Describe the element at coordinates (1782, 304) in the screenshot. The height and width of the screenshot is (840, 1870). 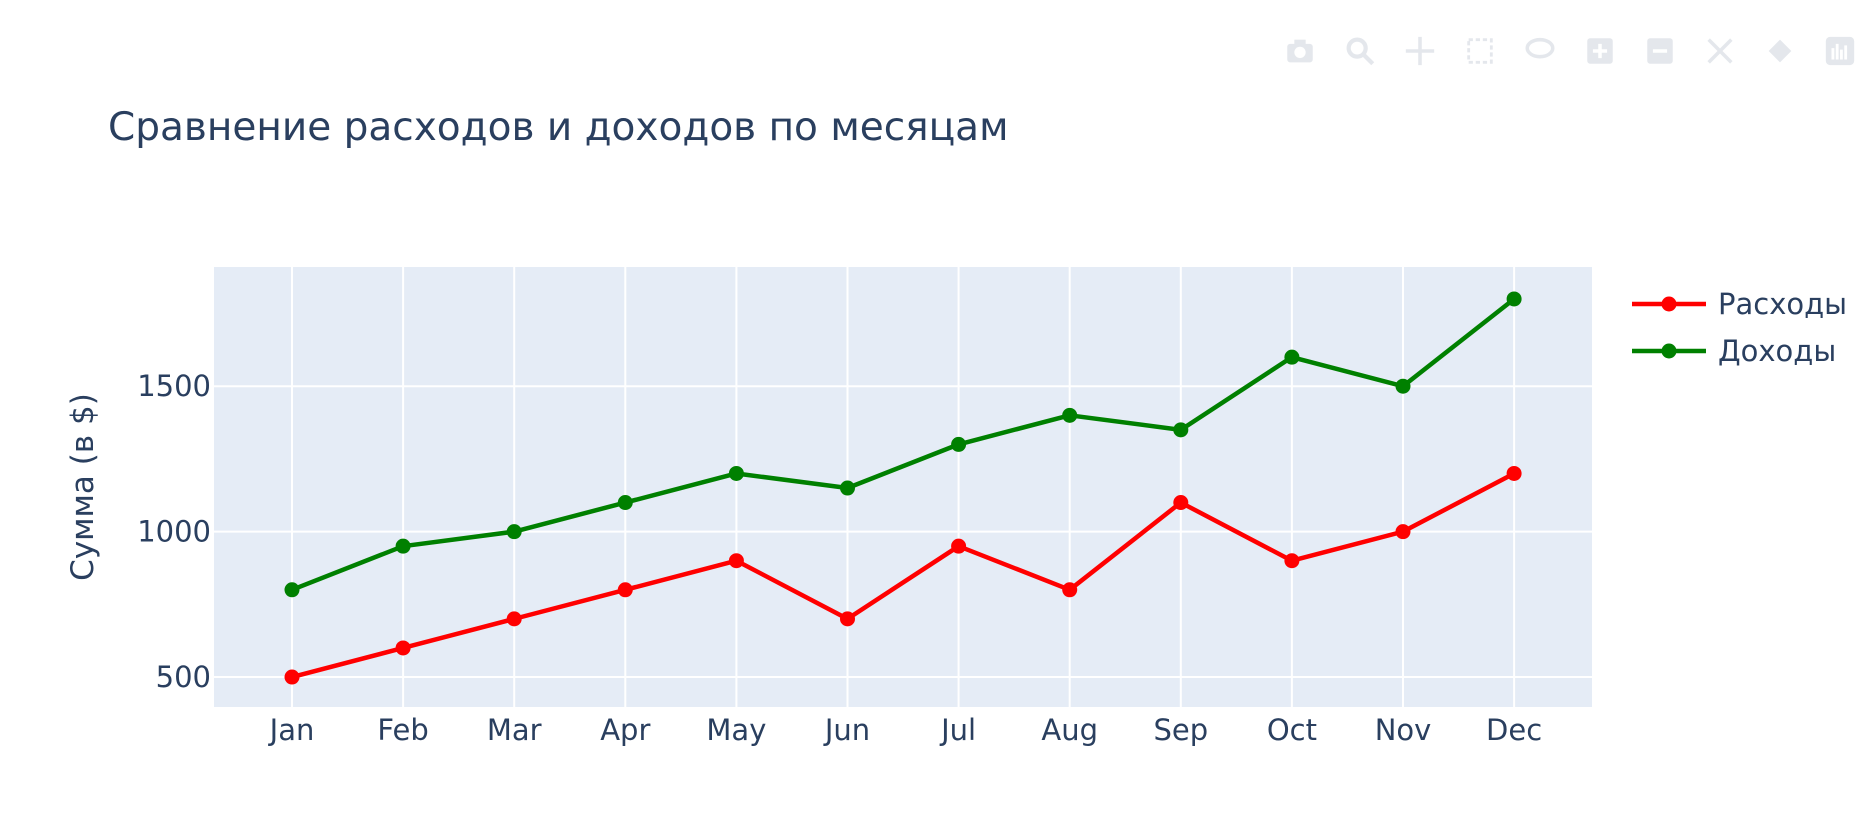
I see `legend-label: Расходы` at that location.